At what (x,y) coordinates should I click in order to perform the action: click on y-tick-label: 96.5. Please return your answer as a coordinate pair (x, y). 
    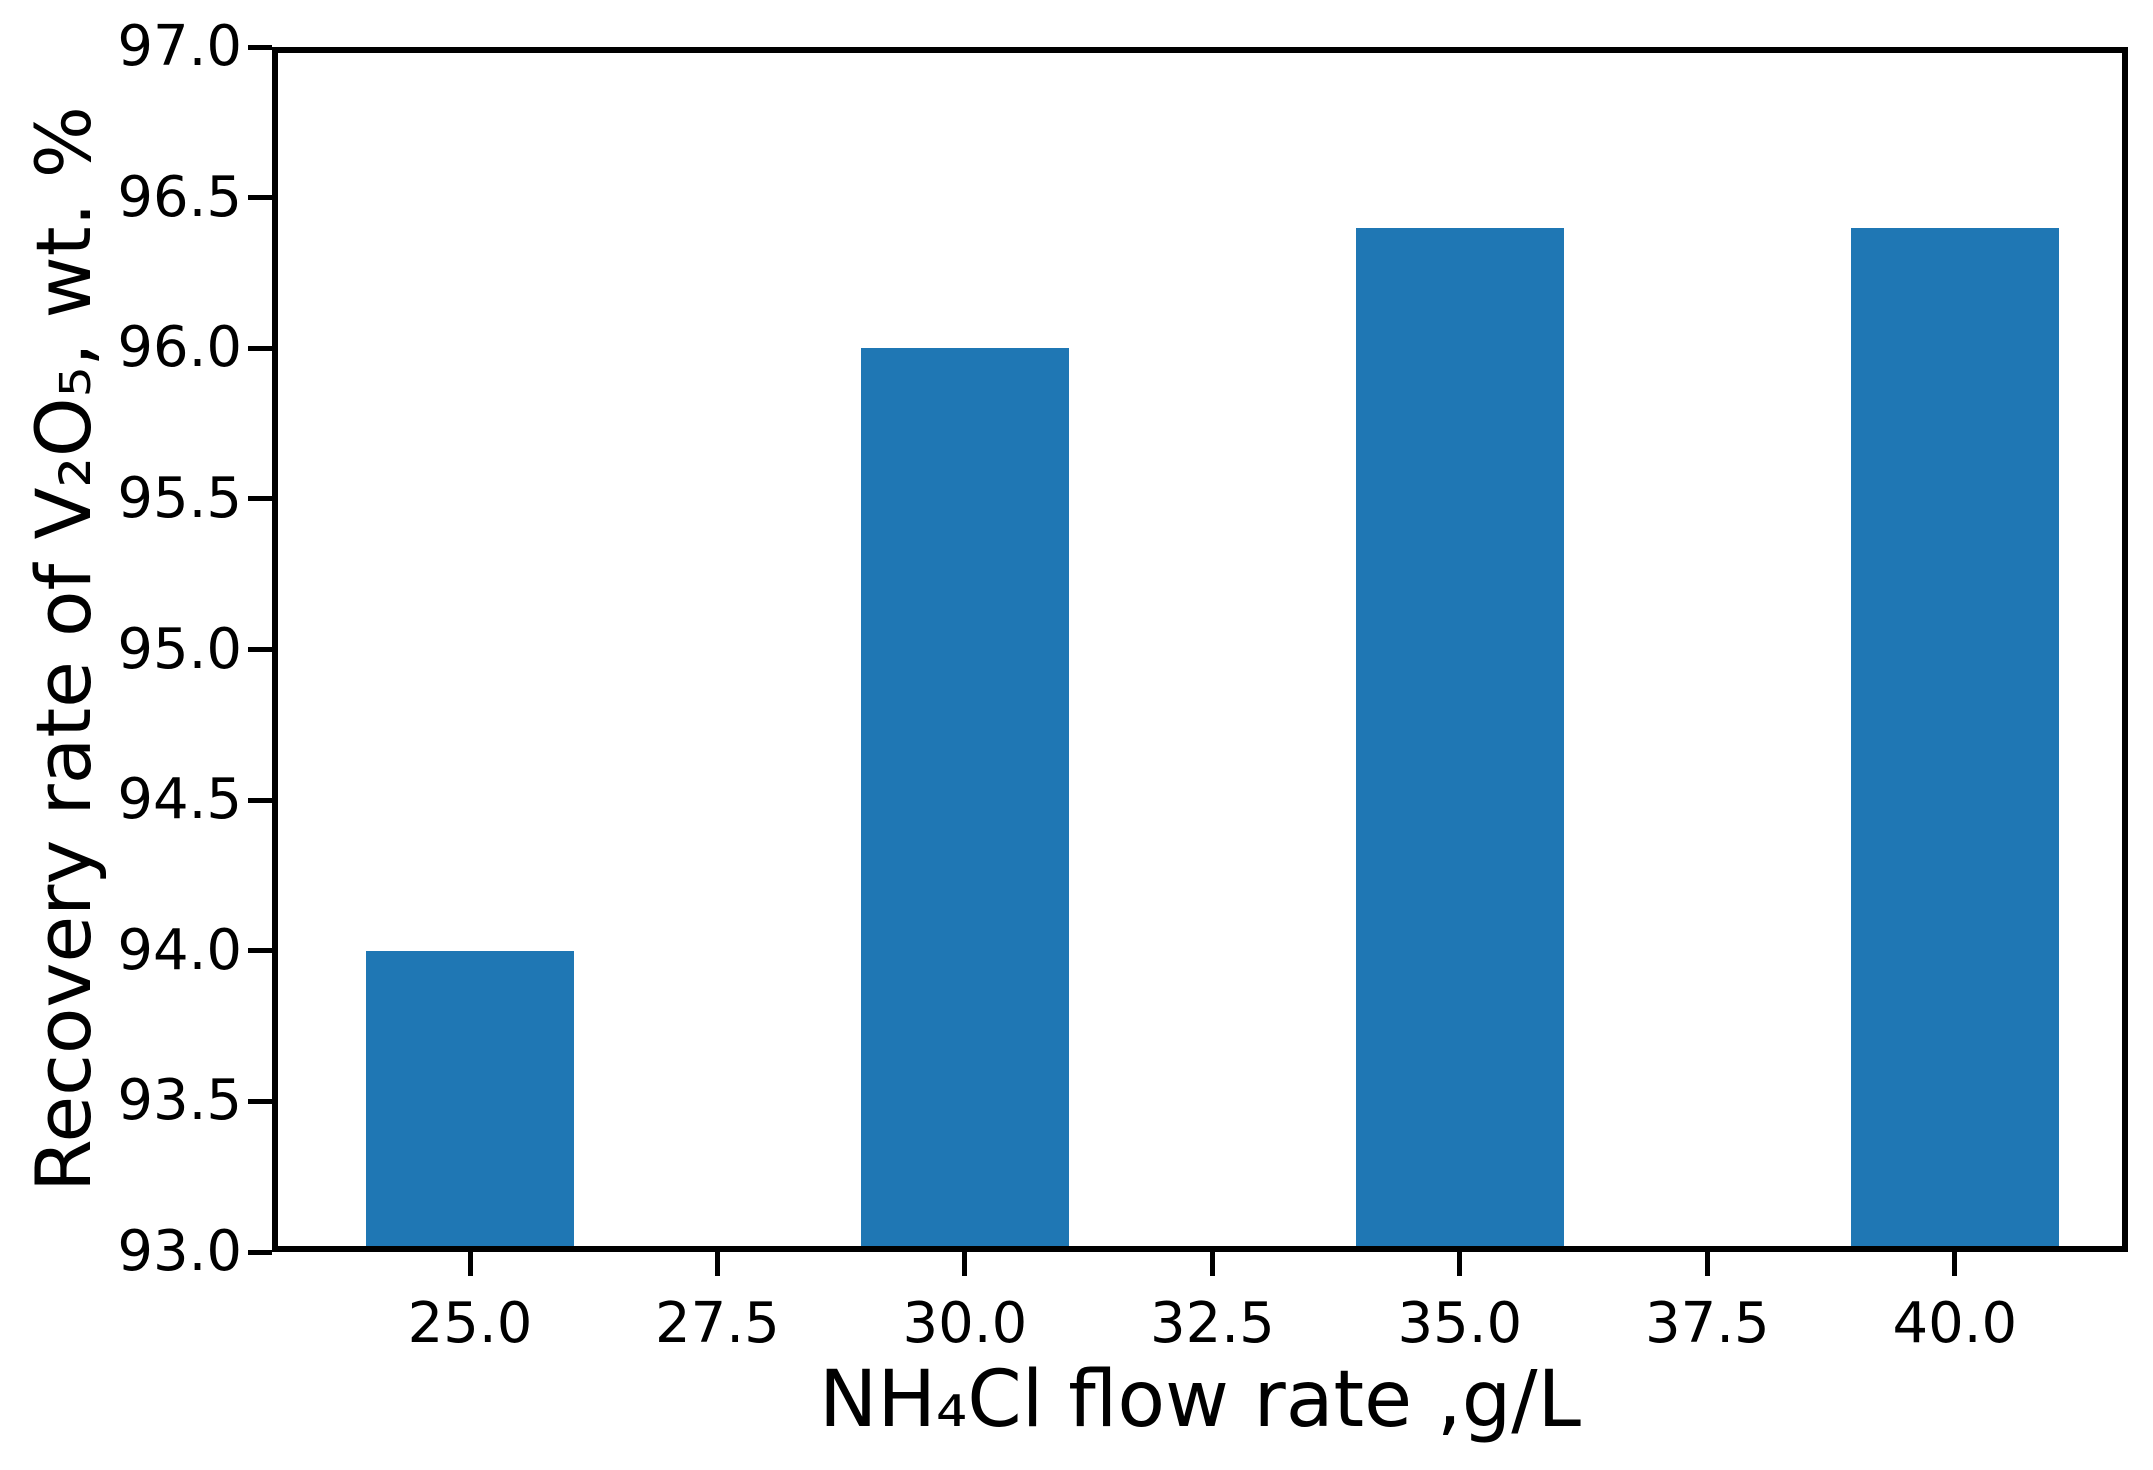
    Looking at the image, I should click on (179, 197).